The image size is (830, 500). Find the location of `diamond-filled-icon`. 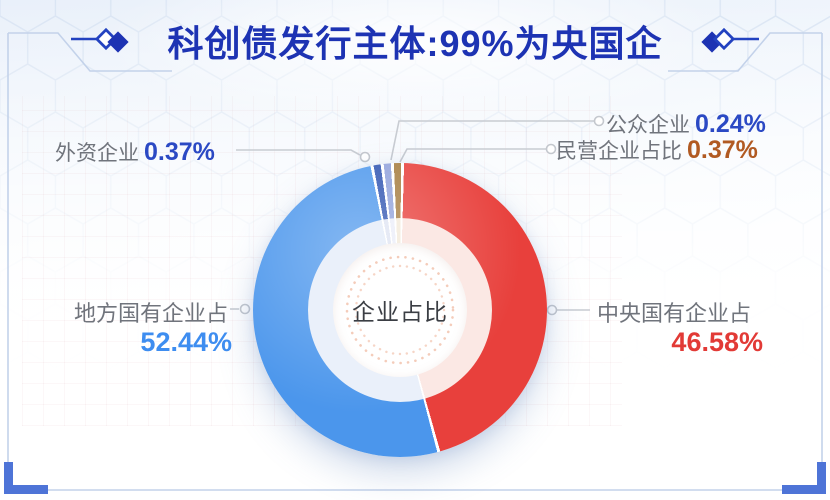

diamond-filled-icon is located at coordinates (118, 42).